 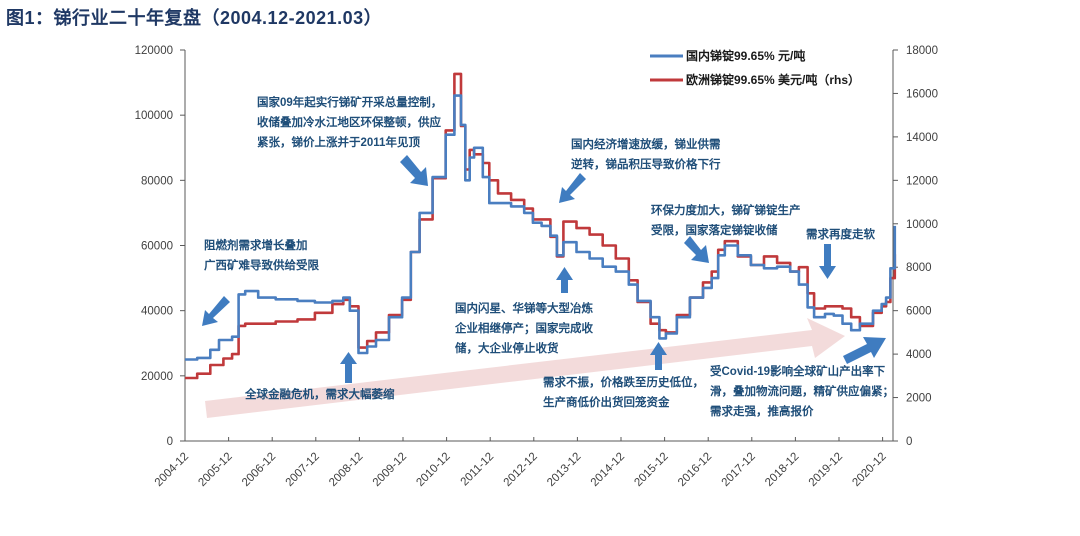 I want to click on arrow-down-icon, so click(x=827, y=261).